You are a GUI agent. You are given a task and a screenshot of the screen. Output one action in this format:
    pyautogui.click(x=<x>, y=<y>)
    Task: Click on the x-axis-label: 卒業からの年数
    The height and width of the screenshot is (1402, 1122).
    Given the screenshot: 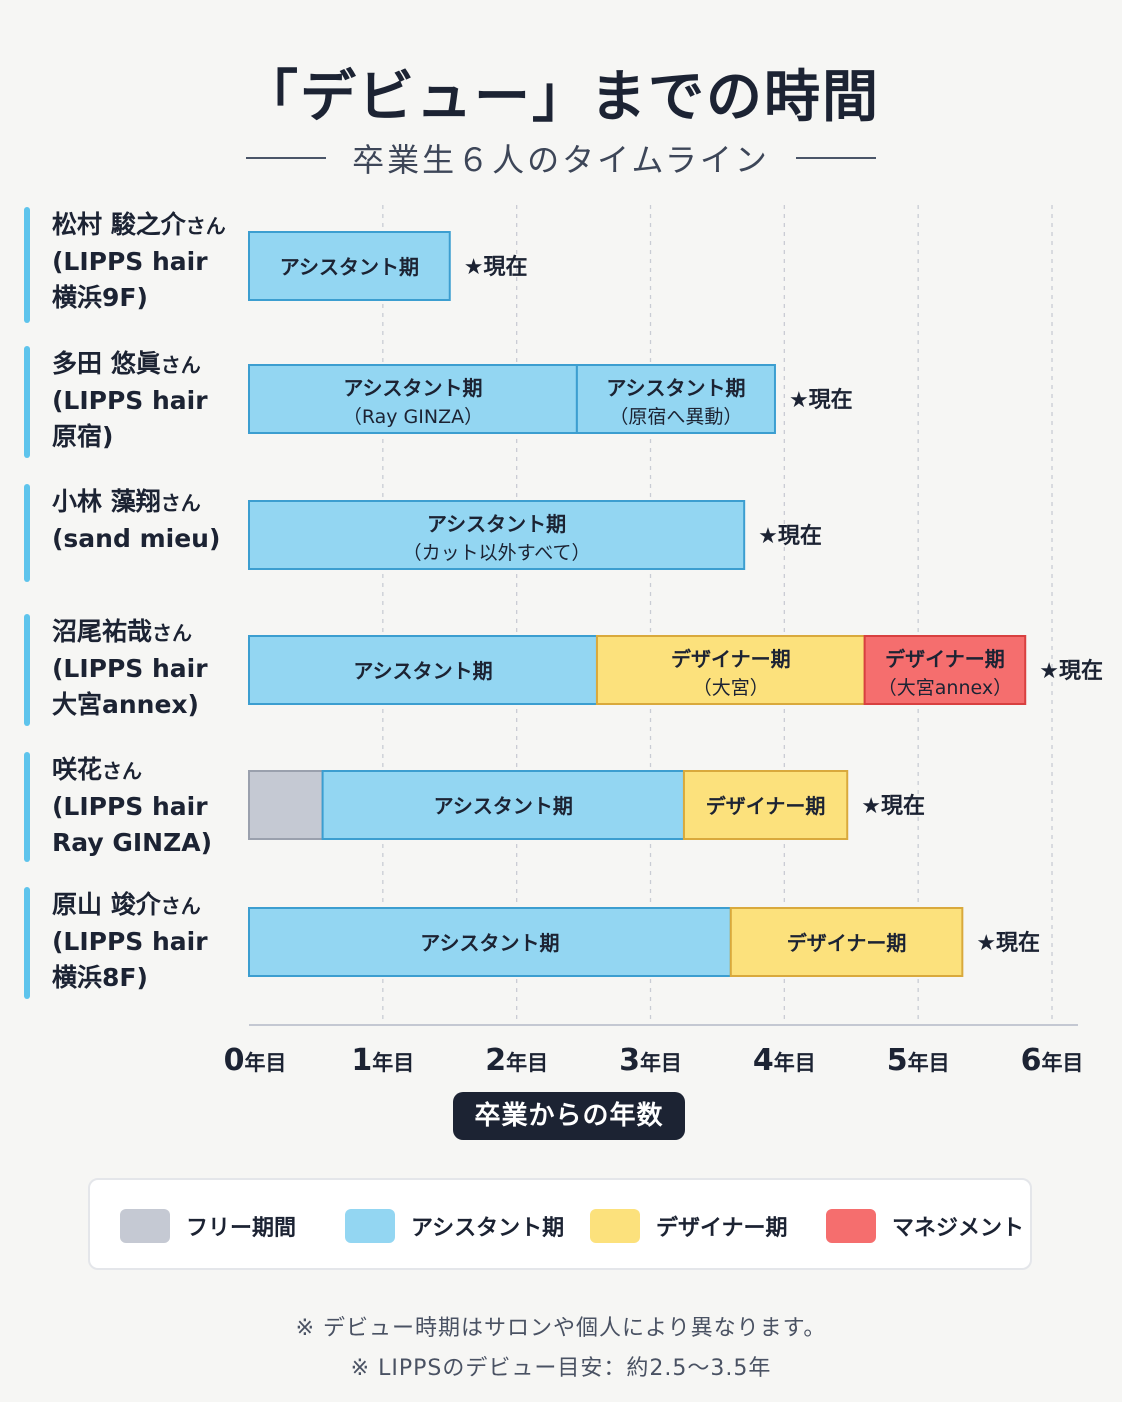 What is the action you would take?
    pyautogui.click(x=569, y=1116)
    